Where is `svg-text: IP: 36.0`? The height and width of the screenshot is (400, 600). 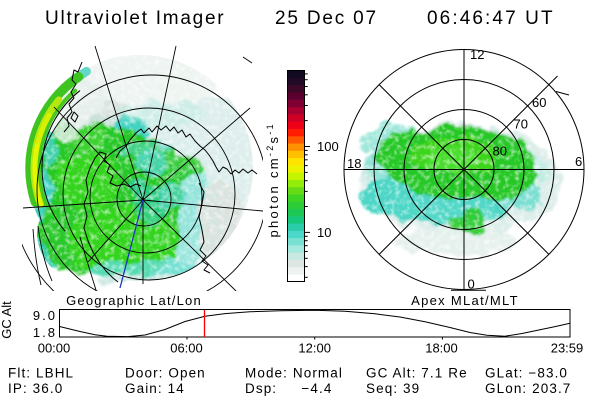 svg-text: IP: 36.0 is located at coordinates (35, 388).